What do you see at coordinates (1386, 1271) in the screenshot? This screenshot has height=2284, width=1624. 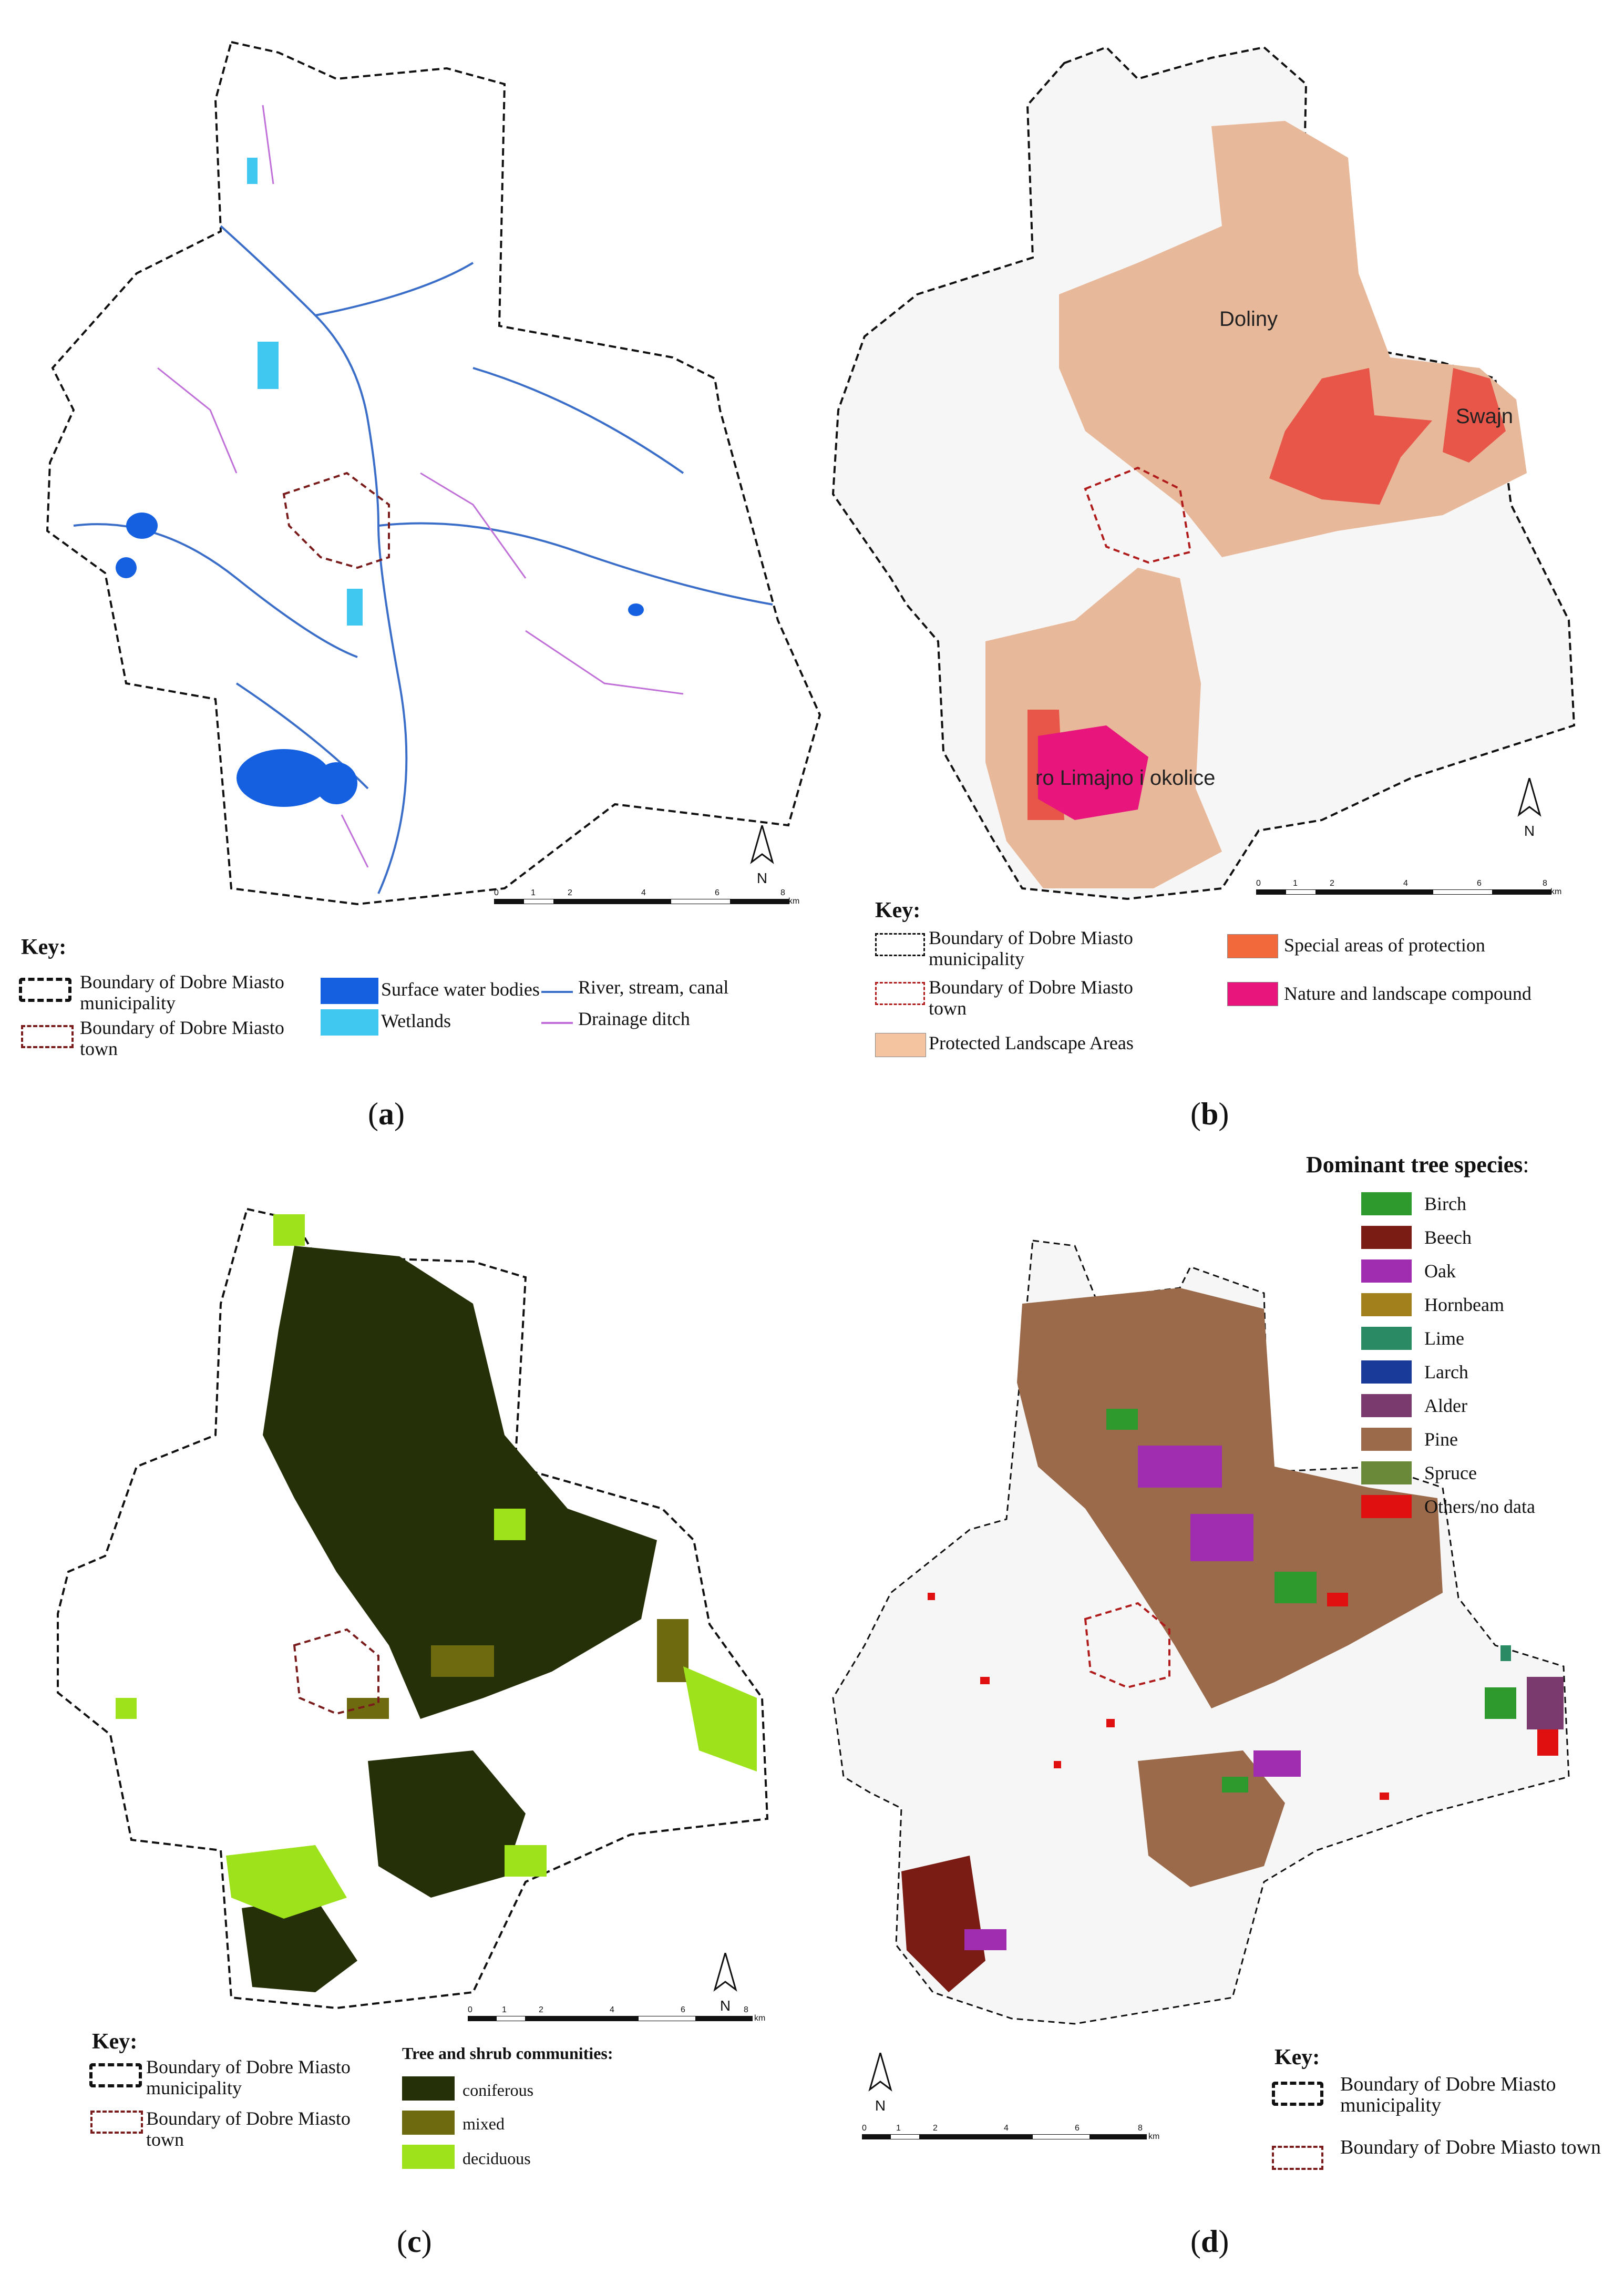 I see `species-swatch-oak` at bounding box center [1386, 1271].